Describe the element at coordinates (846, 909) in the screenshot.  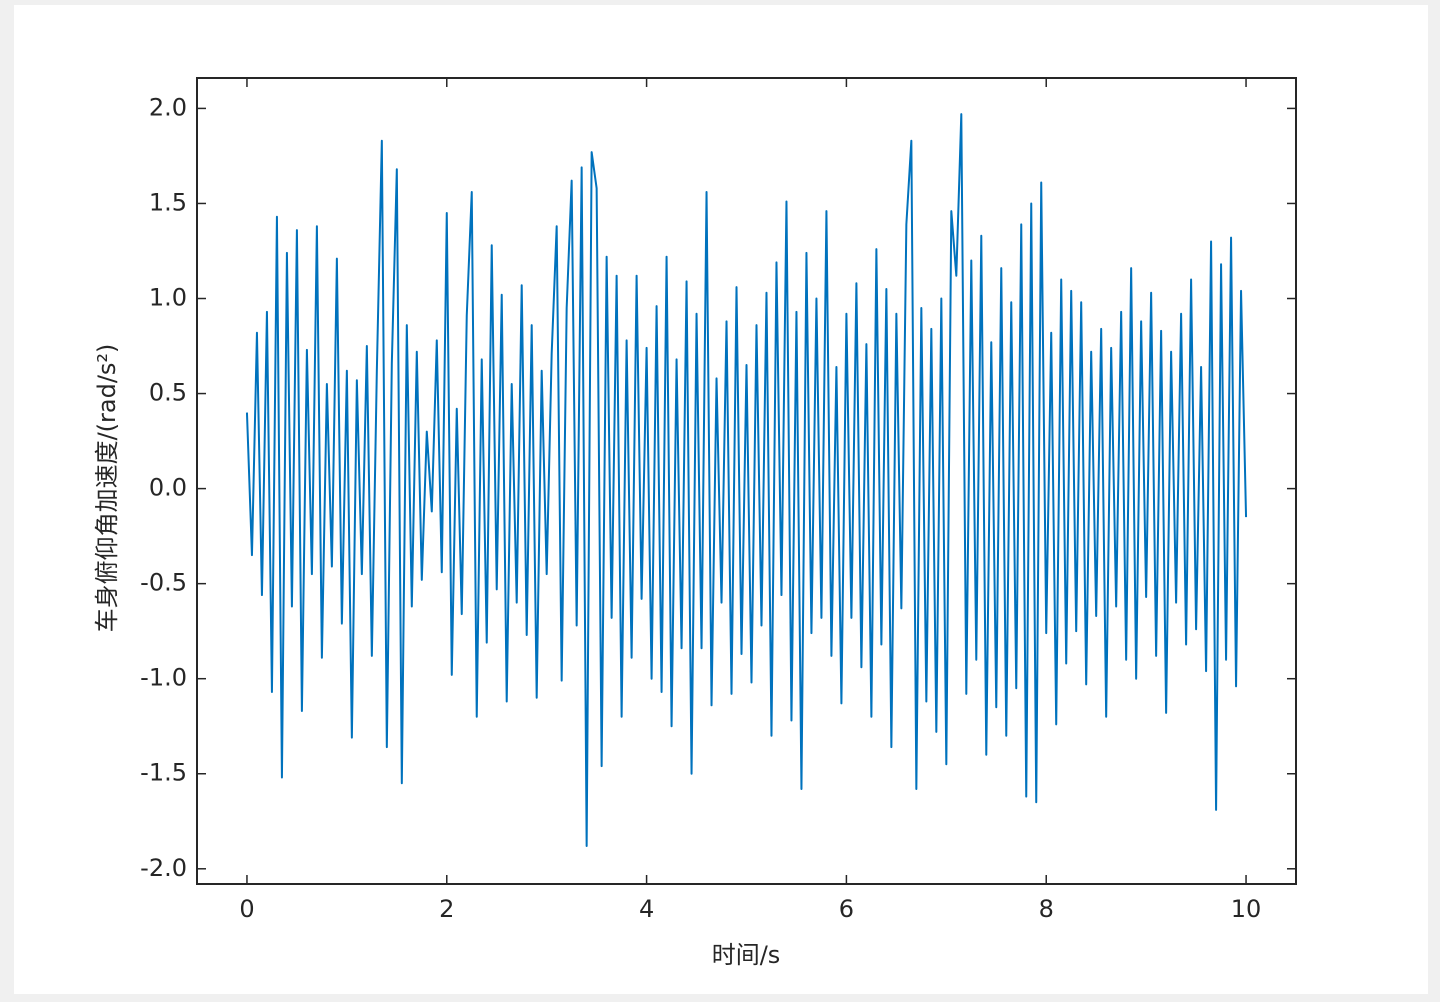
I see `x-tick-label: 6` at that location.